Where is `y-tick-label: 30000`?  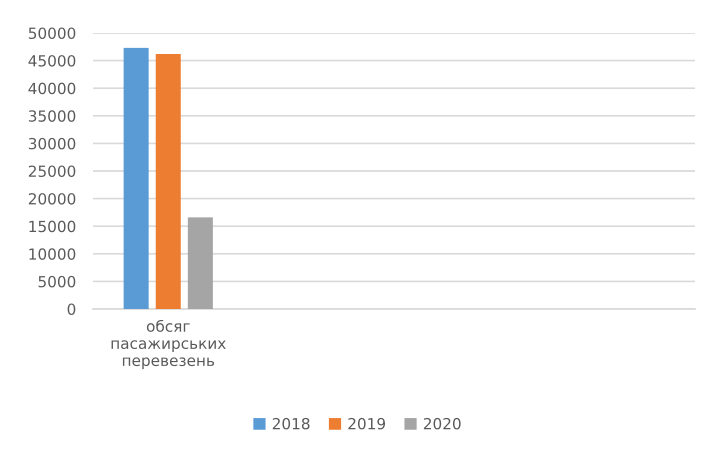
y-tick-label: 30000 is located at coordinates (52, 144).